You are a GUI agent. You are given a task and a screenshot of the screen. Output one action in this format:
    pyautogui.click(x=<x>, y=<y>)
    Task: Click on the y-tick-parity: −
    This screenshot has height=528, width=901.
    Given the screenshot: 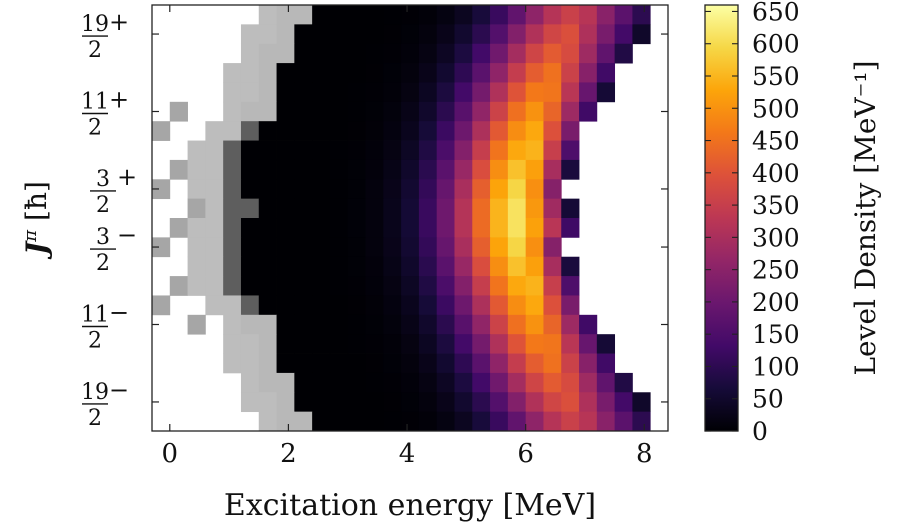 What is the action you would take?
    pyautogui.click(x=119, y=390)
    